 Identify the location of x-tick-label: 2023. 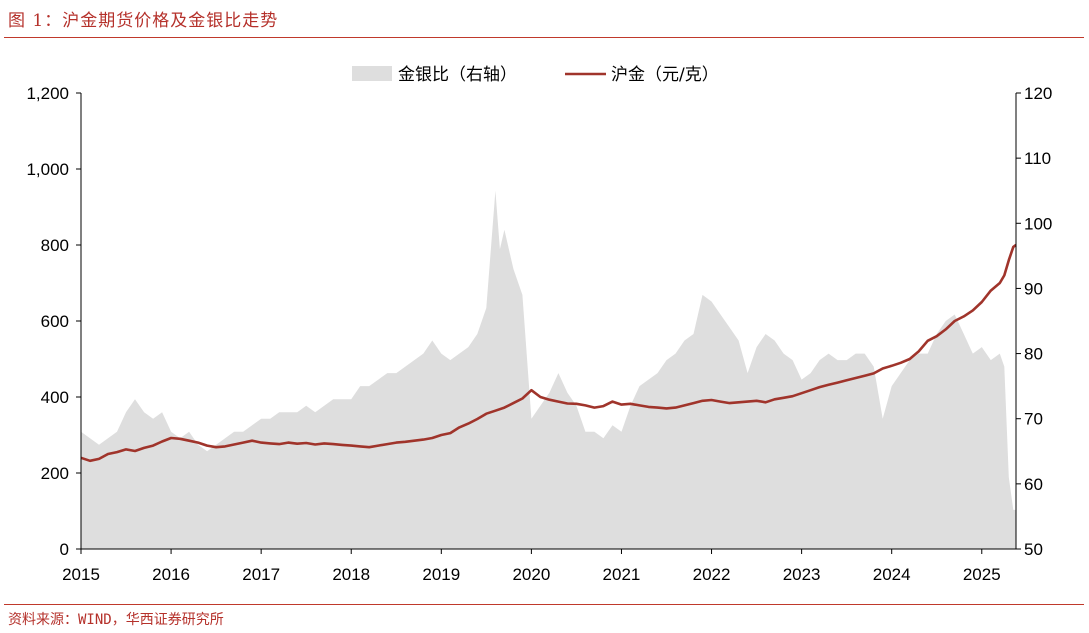
(802, 574).